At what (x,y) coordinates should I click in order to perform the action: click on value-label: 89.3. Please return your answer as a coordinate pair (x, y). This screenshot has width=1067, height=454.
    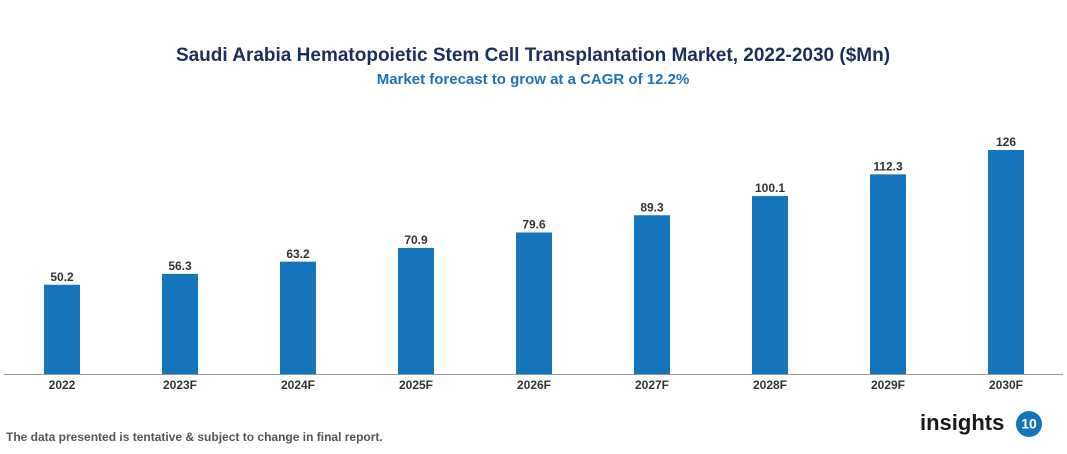
    Looking at the image, I should click on (652, 207).